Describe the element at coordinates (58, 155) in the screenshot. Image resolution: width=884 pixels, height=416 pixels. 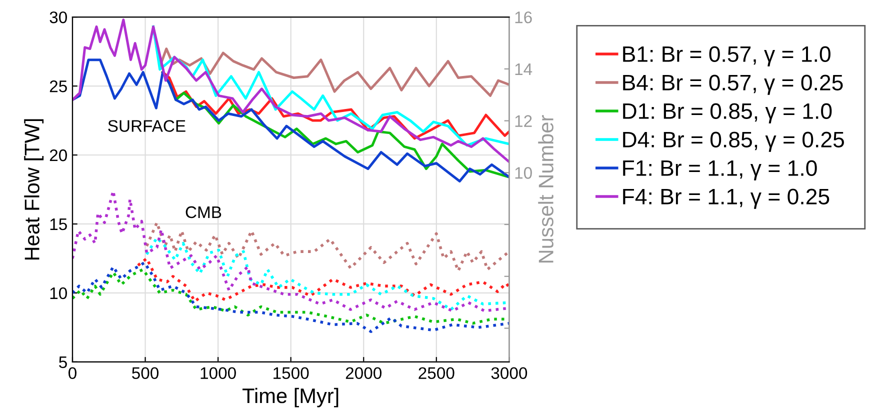
I see `y-tick-label: 20` at that location.